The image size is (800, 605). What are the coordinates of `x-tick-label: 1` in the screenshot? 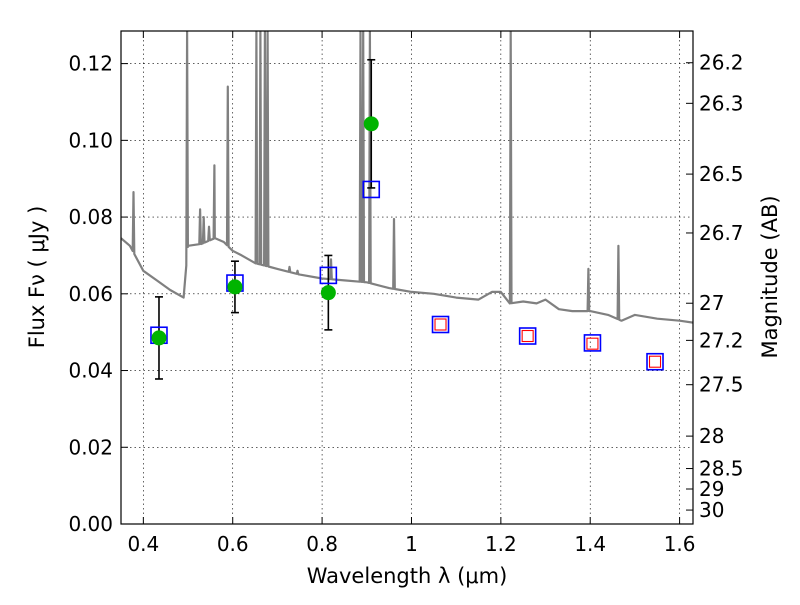 It's located at (411, 544).